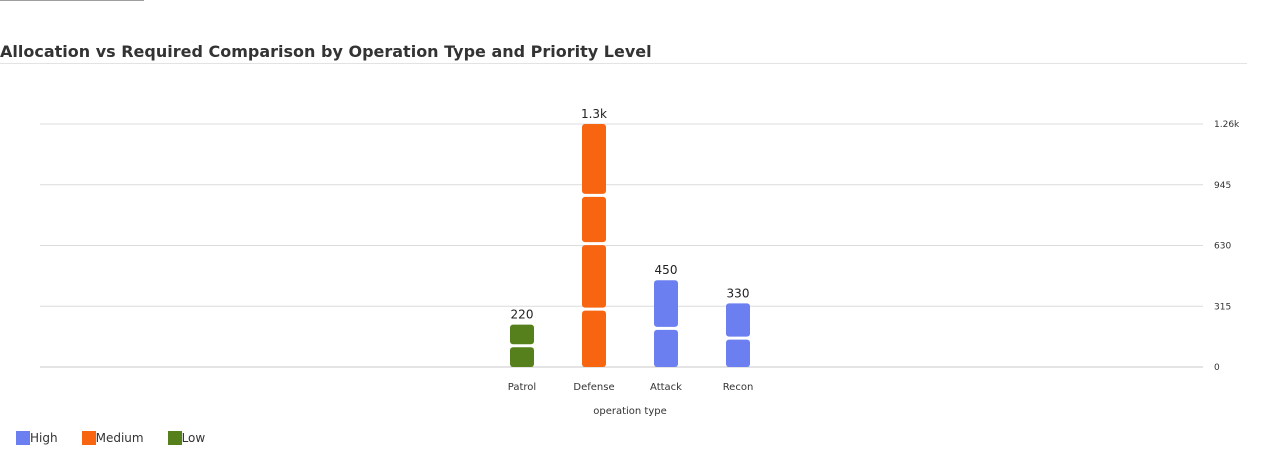  What do you see at coordinates (738, 293) in the screenshot?
I see `total-label-recon: 330` at bounding box center [738, 293].